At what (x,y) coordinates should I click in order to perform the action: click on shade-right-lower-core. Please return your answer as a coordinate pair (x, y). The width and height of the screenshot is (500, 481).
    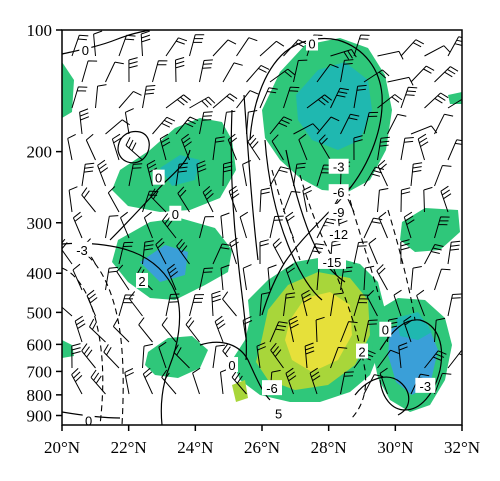
    Looking at the image, I should click on (413, 356).